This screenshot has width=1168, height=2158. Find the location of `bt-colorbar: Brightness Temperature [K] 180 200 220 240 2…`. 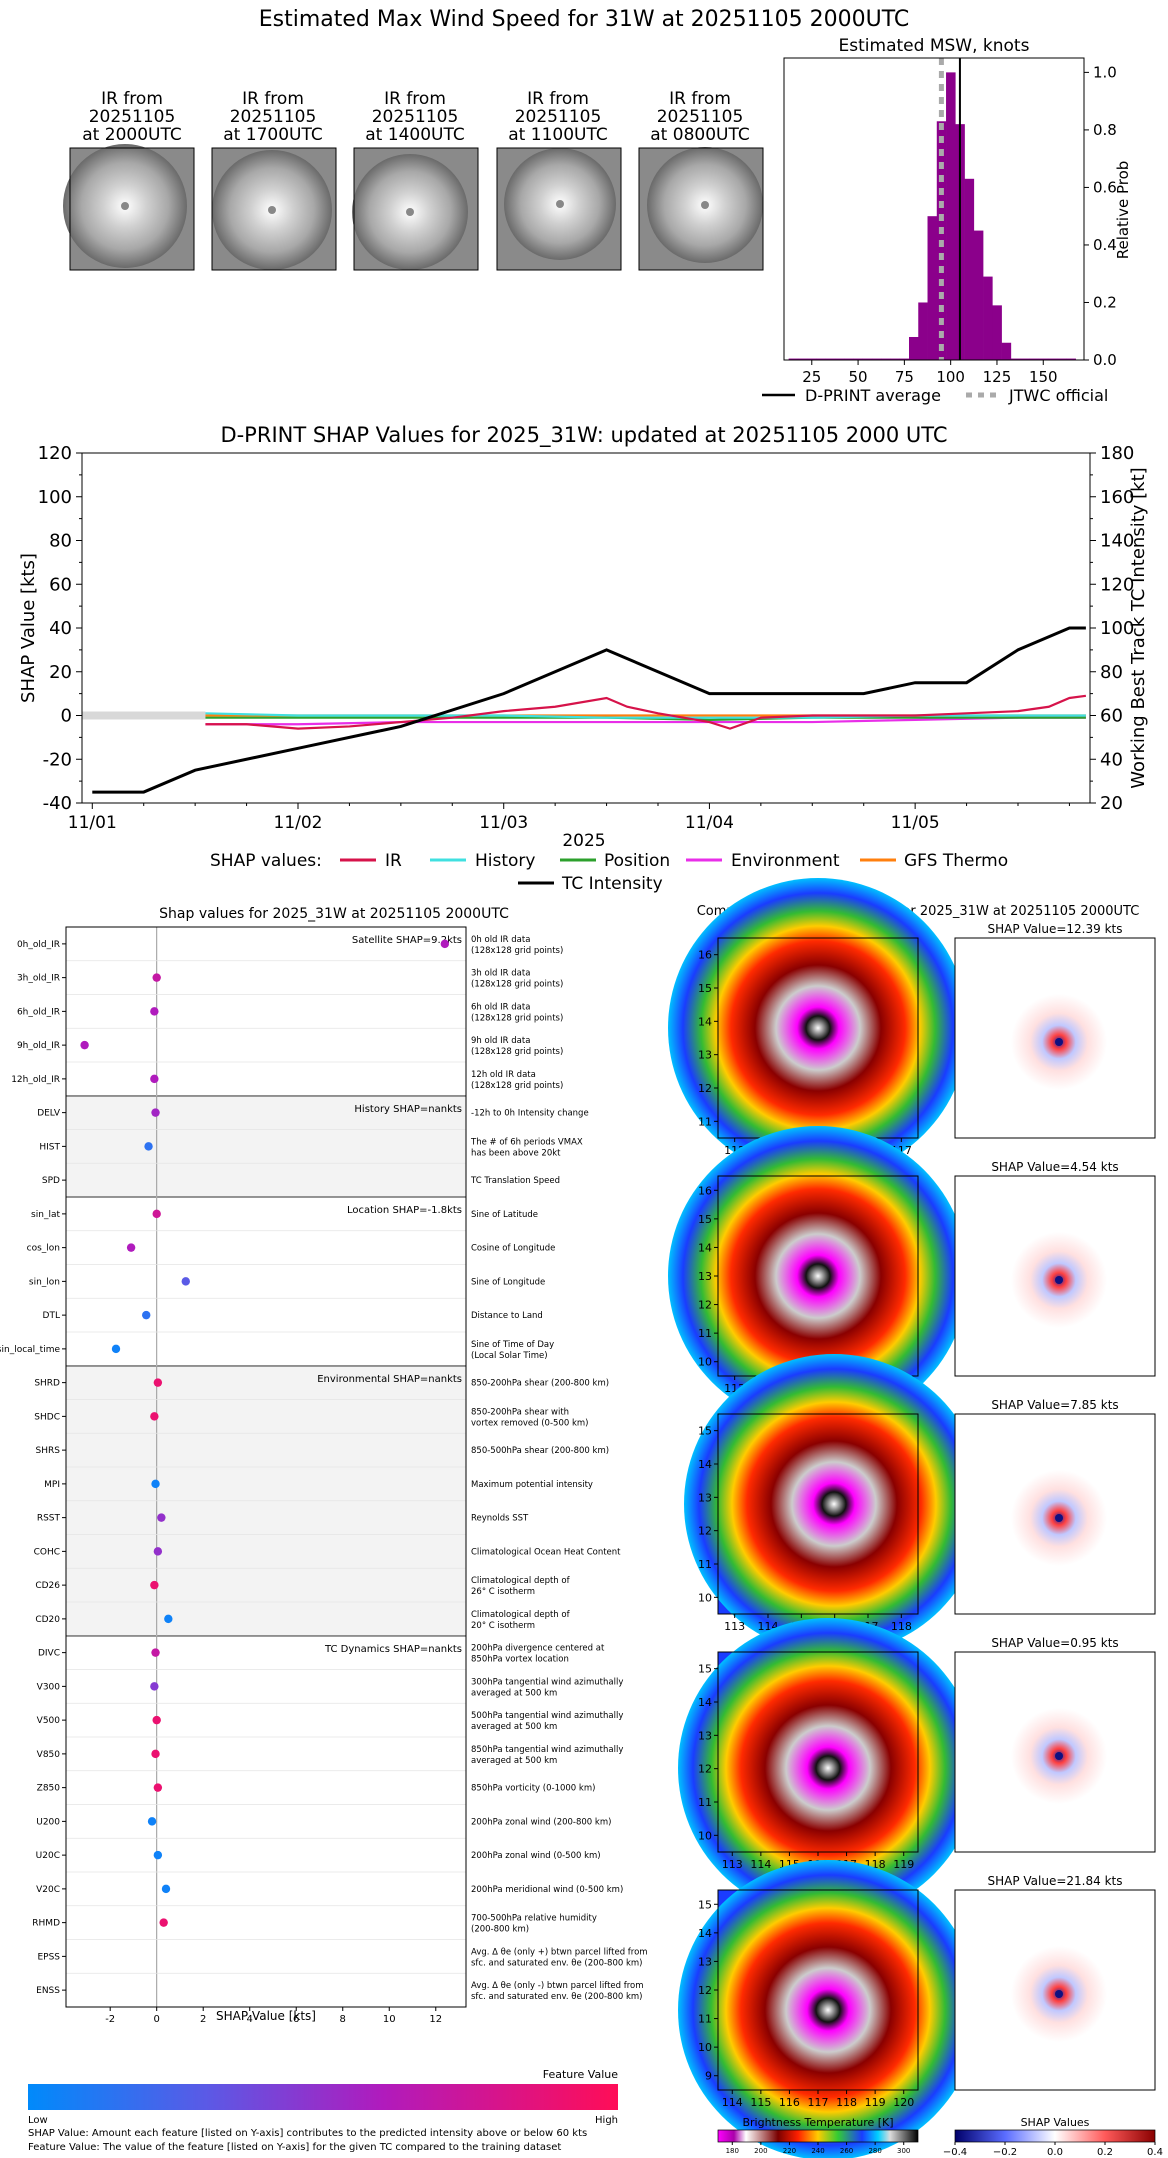

bt-colorbar: Brightness Temperature [K] 180 200 220 240 2… is located at coordinates (818, 2135).